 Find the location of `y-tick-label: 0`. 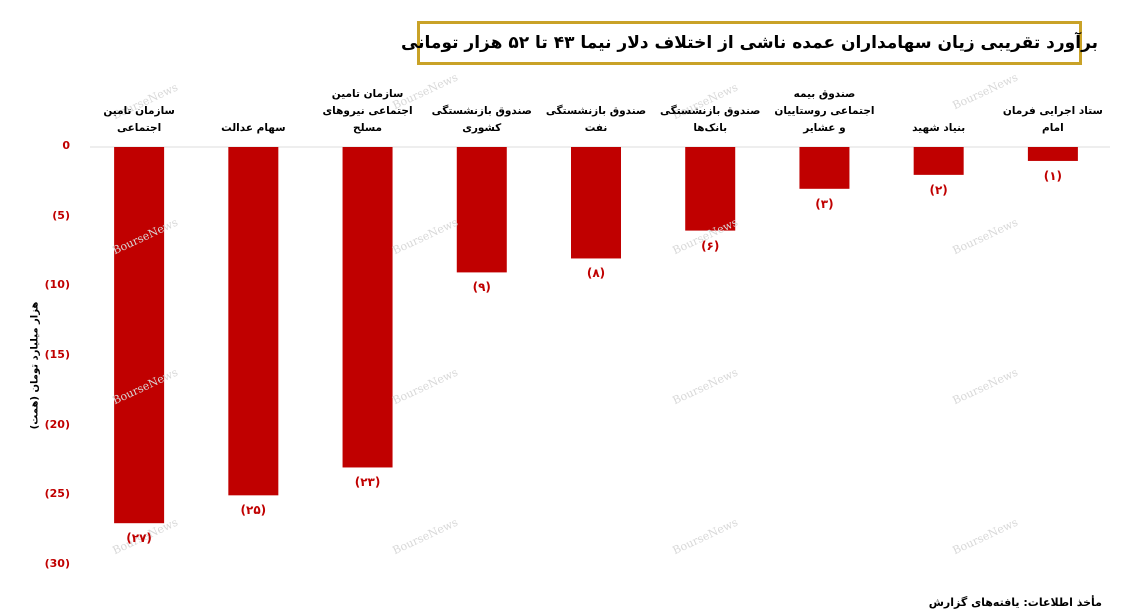

y-tick-label: 0 is located at coordinates (66, 145).